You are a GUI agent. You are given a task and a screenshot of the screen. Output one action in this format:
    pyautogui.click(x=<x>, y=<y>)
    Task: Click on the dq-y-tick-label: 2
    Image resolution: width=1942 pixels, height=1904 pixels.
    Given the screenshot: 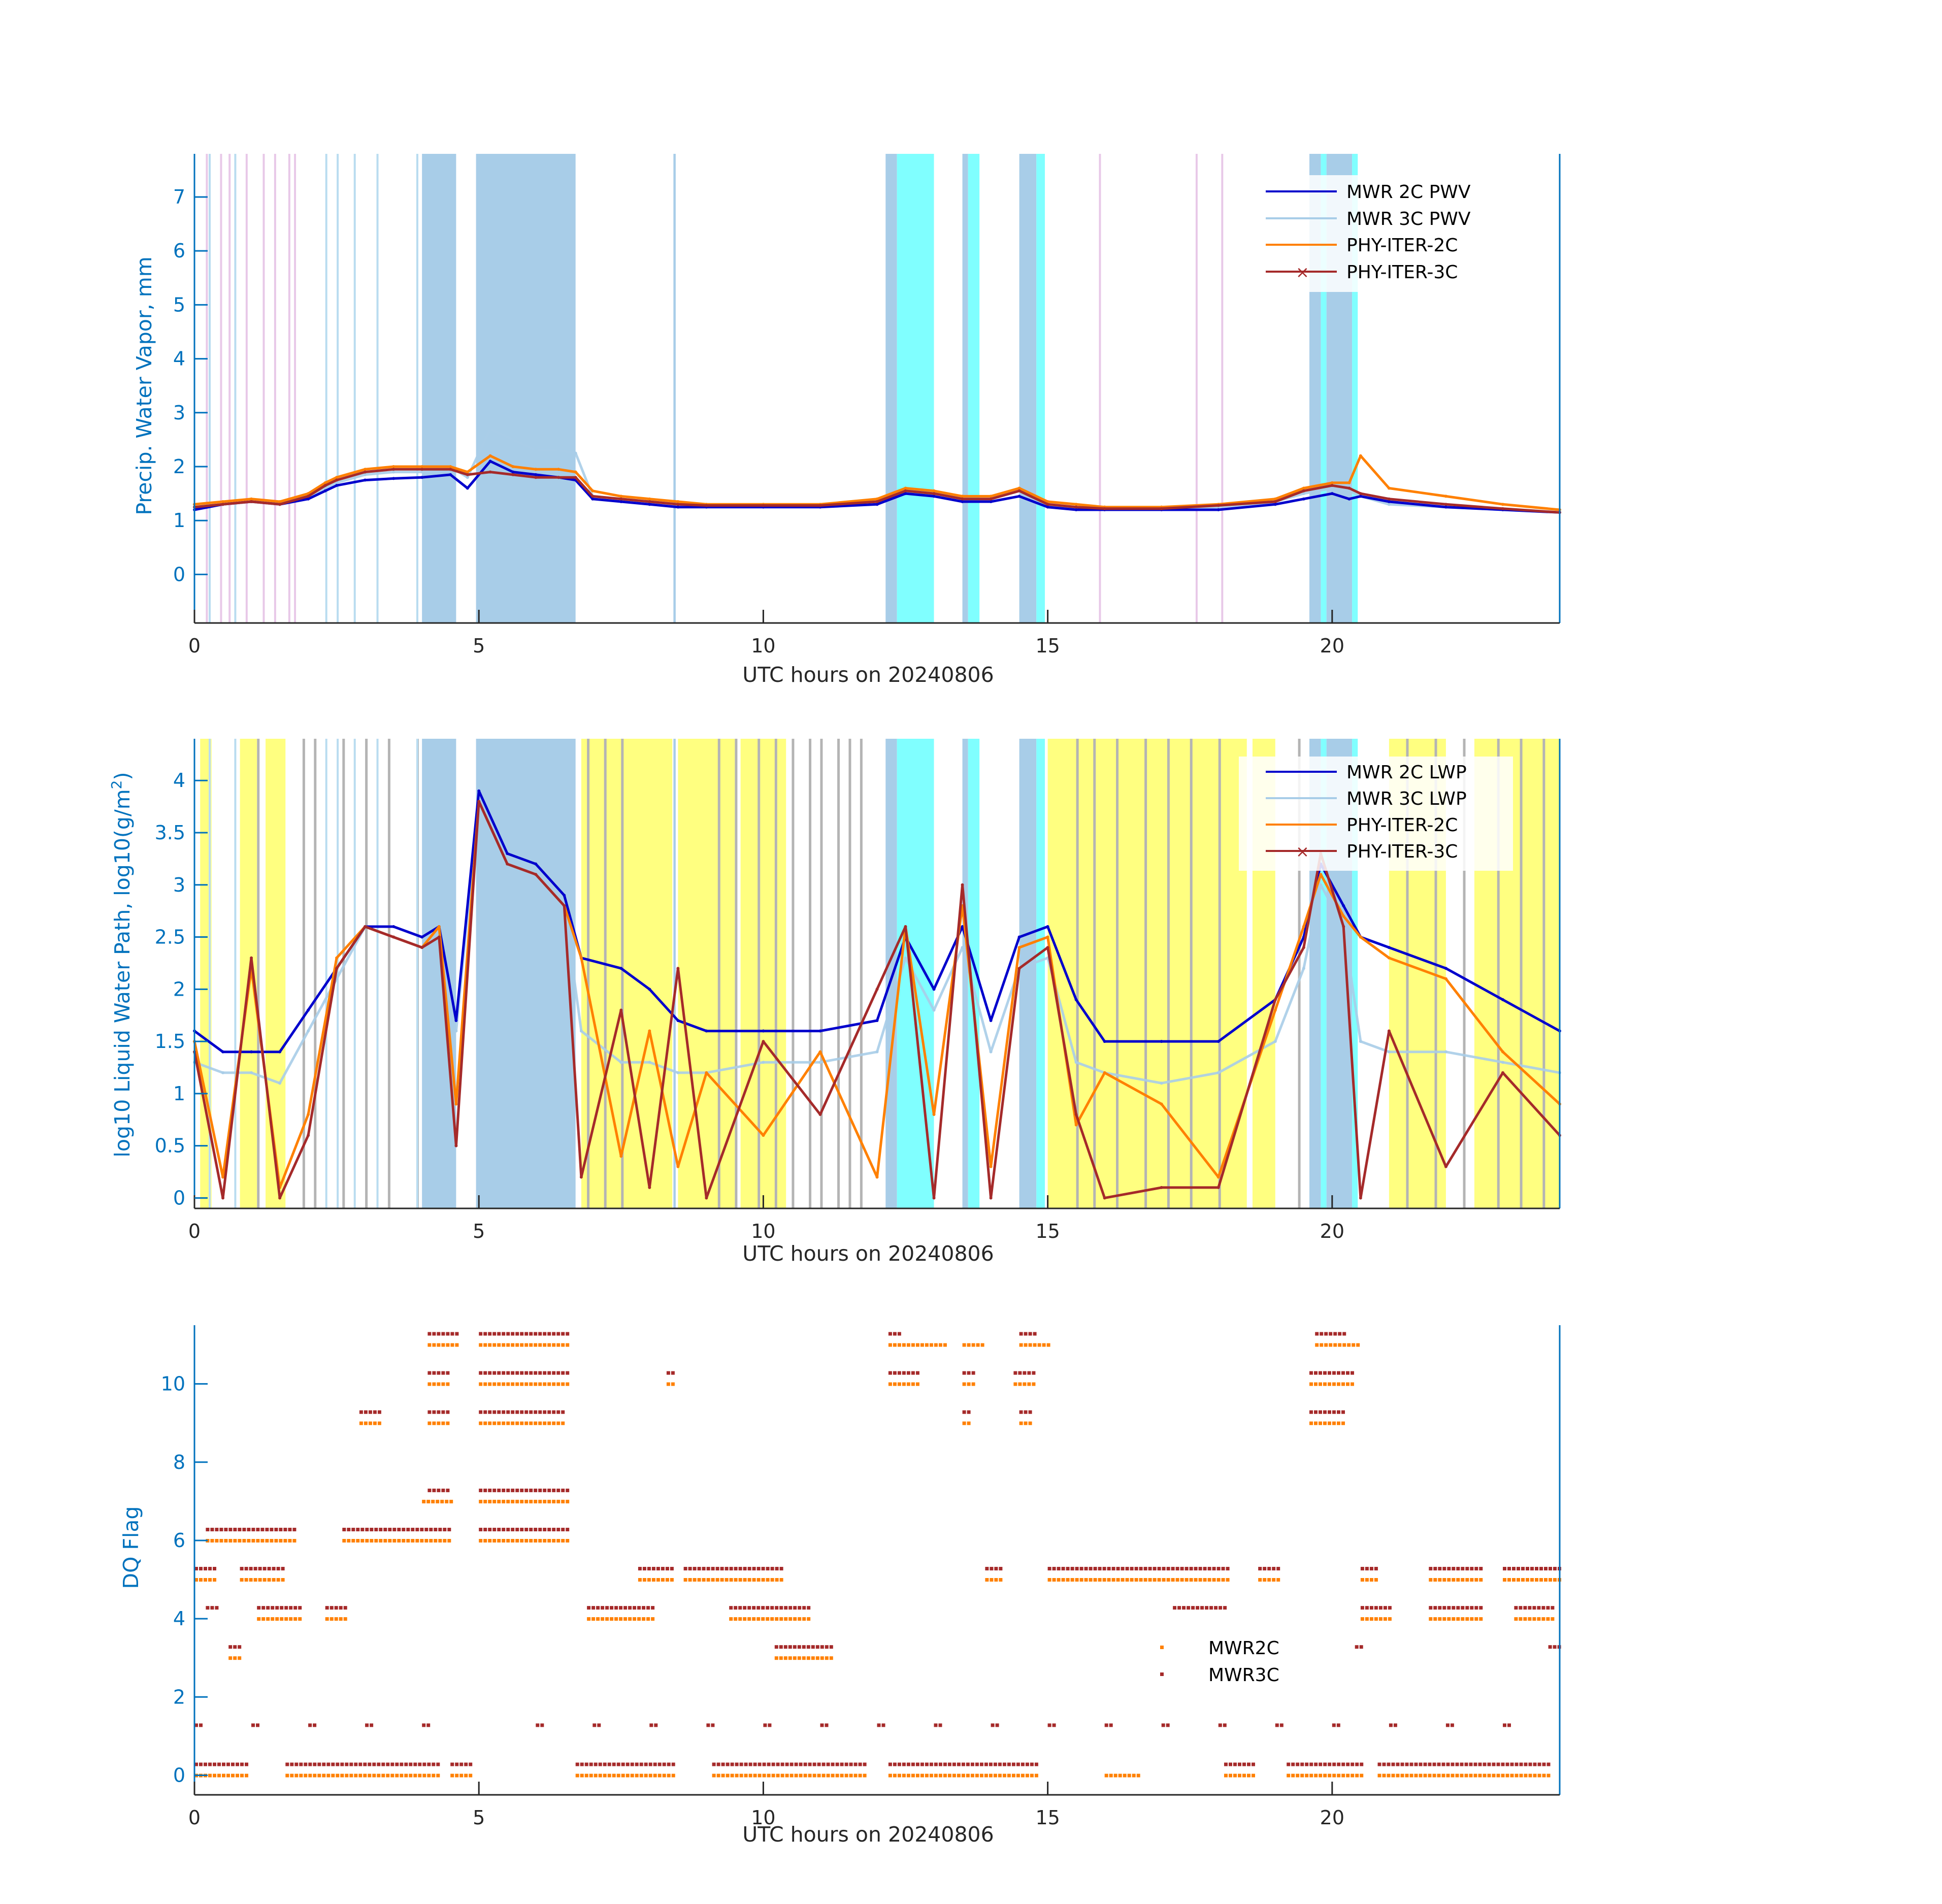 What is the action you would take?
    pyautogui.click(x=179, y=1697)
    